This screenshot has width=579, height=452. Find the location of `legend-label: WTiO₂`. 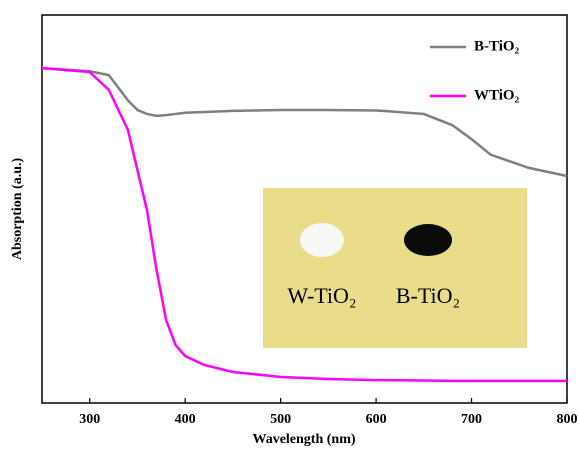

legend-label: WTiO₂ is located at coordinates (497, 95).